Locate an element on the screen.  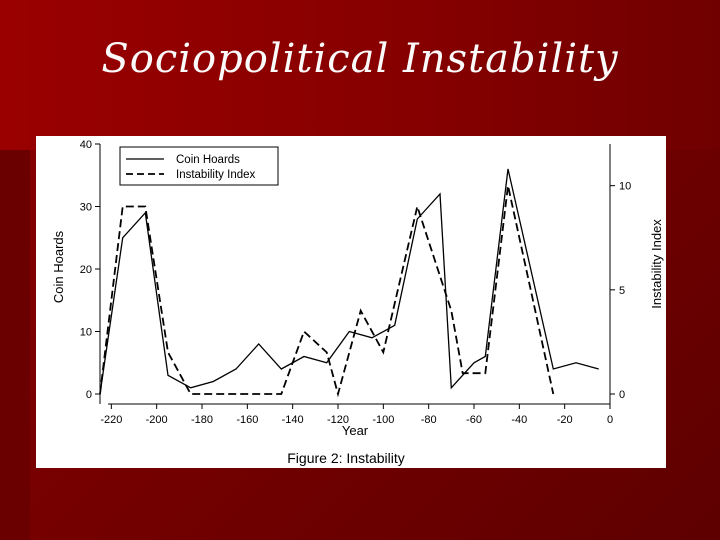
chart-legend: Coin Hoards Instability Index is located at coordinates (199, 166).